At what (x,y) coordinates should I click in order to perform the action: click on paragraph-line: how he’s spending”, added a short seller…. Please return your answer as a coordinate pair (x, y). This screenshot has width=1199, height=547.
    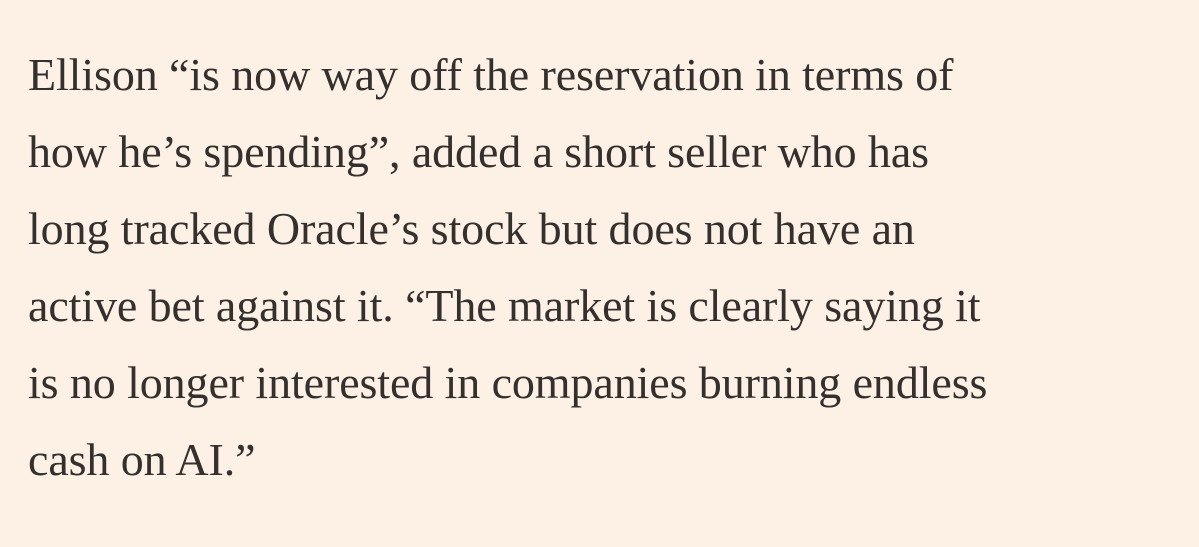
    Looking at the image, I should click on (478, 151).